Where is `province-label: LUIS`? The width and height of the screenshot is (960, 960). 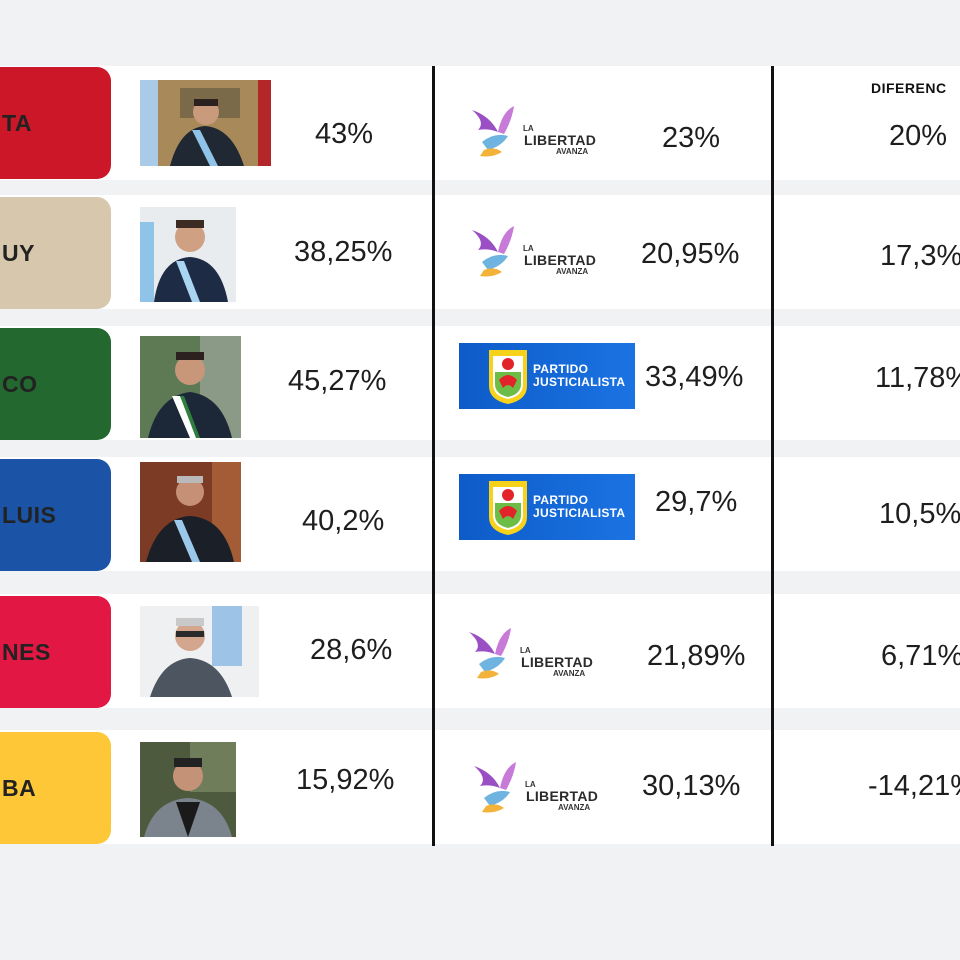 province-label: LUIS is located at coordinates (55, 515).